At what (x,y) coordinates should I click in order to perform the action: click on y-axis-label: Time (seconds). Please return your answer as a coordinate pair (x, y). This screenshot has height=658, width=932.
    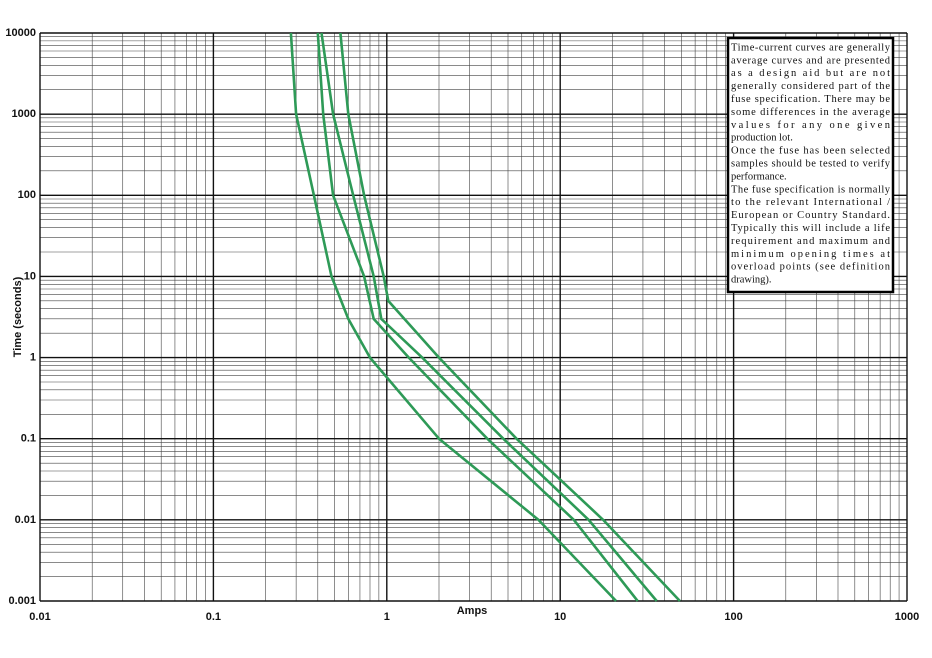
    Looking at the image, I should click on (18, 316).